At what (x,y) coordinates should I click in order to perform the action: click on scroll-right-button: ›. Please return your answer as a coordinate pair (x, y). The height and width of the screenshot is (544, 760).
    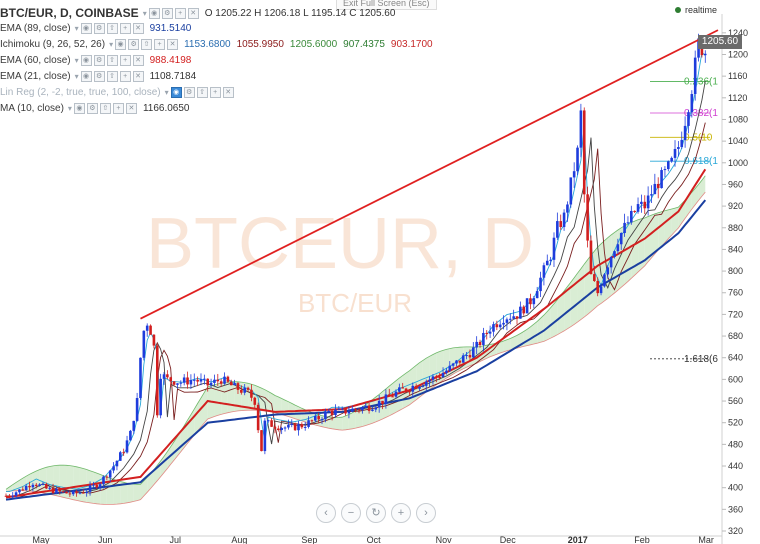
    Looking at the image, I should click on (426, 513).